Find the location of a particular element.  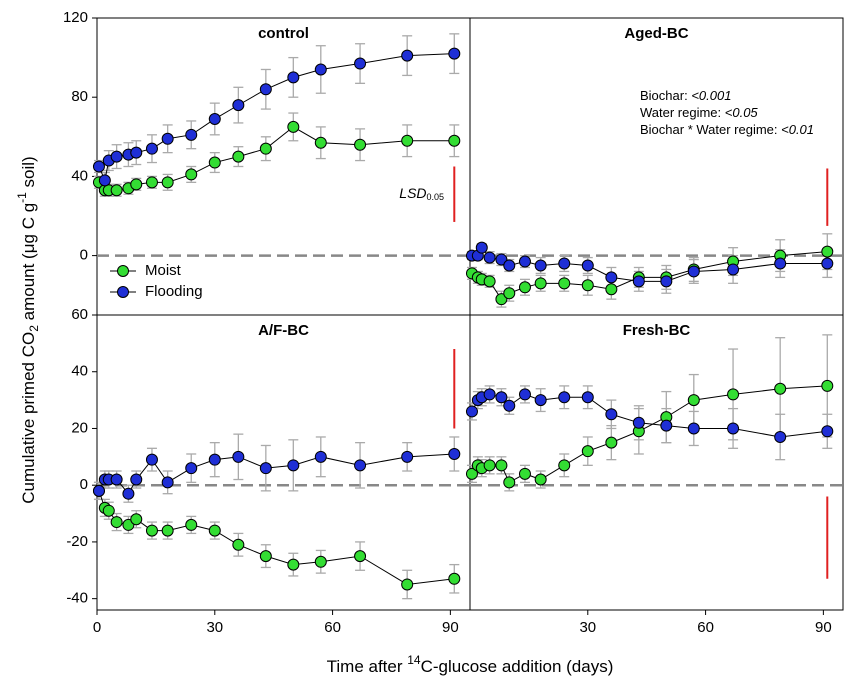

stat-line: Biochar: <0.001 is located at coordinates (685, 95).